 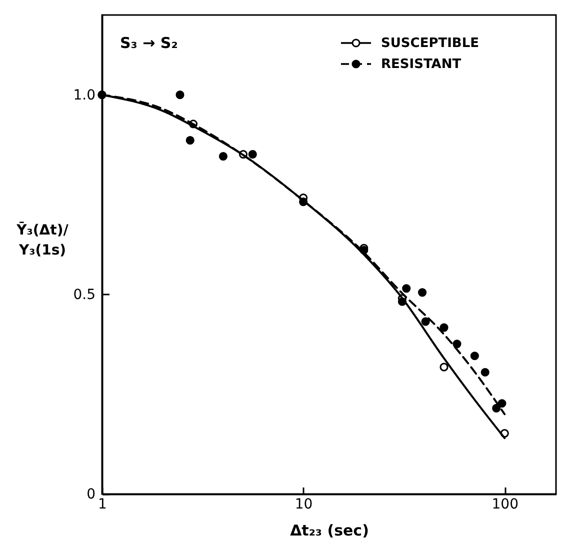 I want to click on annotation: S₃ → S₂, so click(x=149, y=43).